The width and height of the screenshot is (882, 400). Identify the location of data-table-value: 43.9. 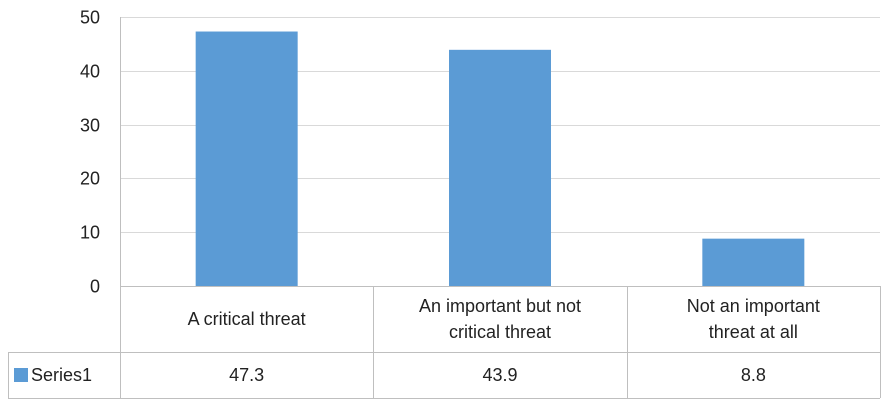
(499, 375).